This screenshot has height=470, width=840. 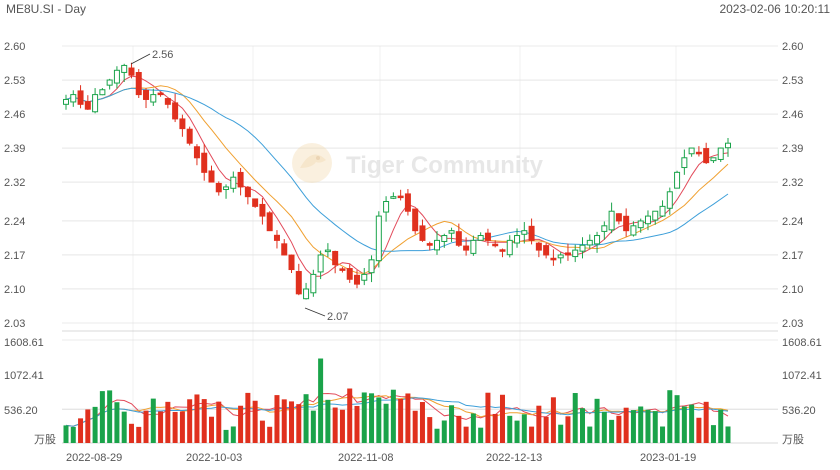 I want to click on date-label: 2022-11-08, so click(x=365, y=458).